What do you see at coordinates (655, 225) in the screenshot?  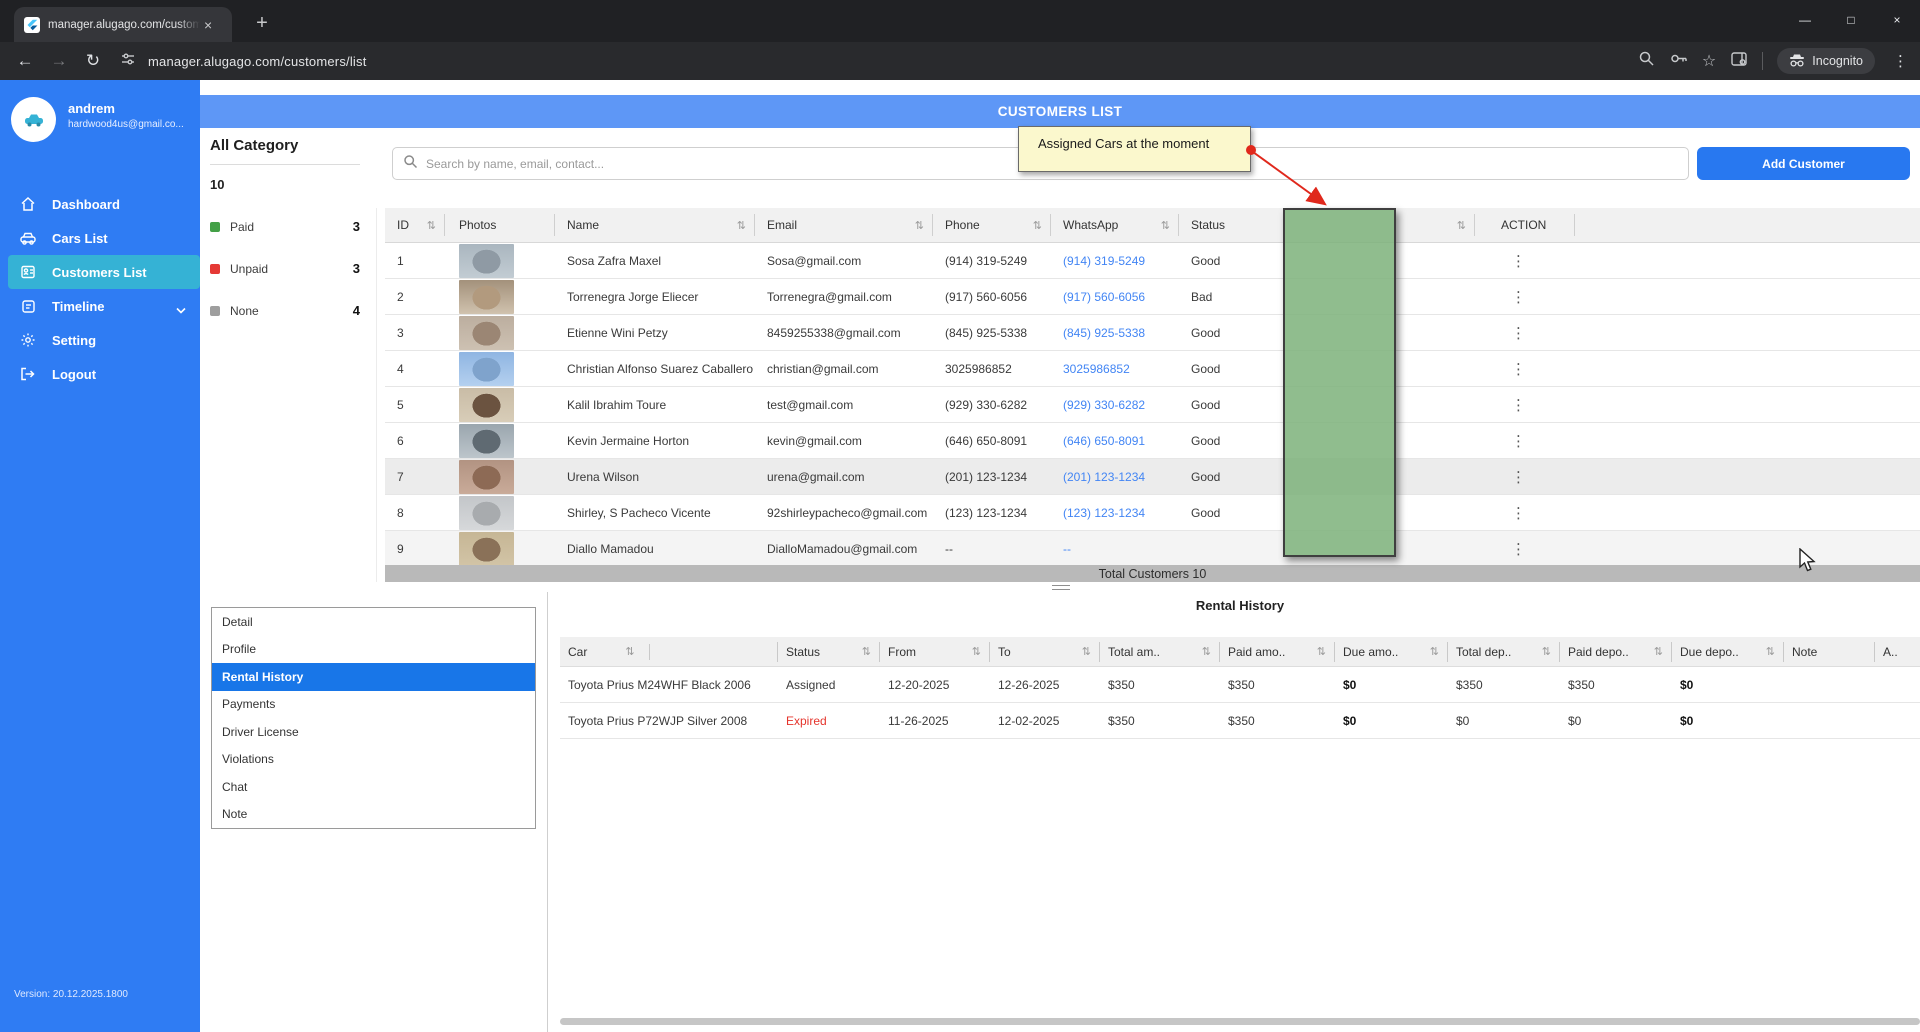 I see `column-header-name: Name ⇅` at bounding box center [655, 225].